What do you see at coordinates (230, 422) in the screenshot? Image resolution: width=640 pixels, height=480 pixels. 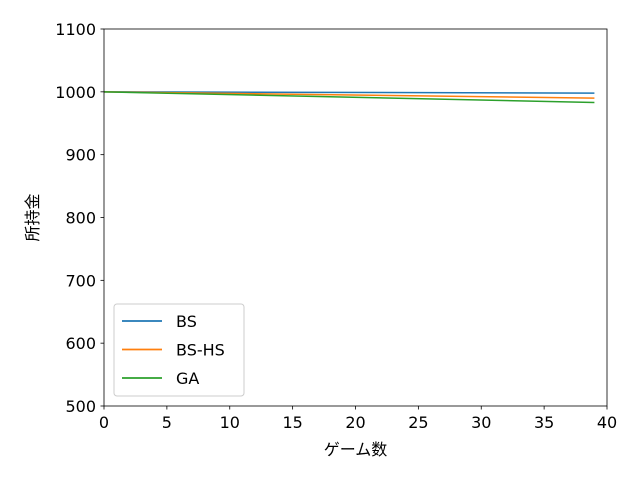 I see `x-tick-label: 10` at bounding box center [230, 422].